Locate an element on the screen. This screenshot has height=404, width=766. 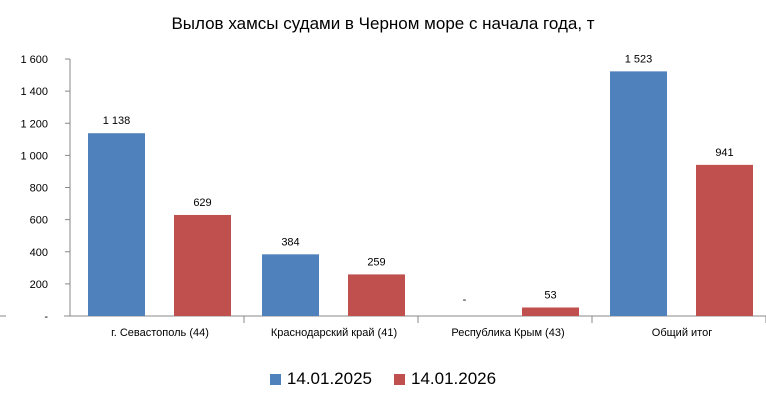
category-label: Республика Крым (43) is located at coordinates (507, 333).